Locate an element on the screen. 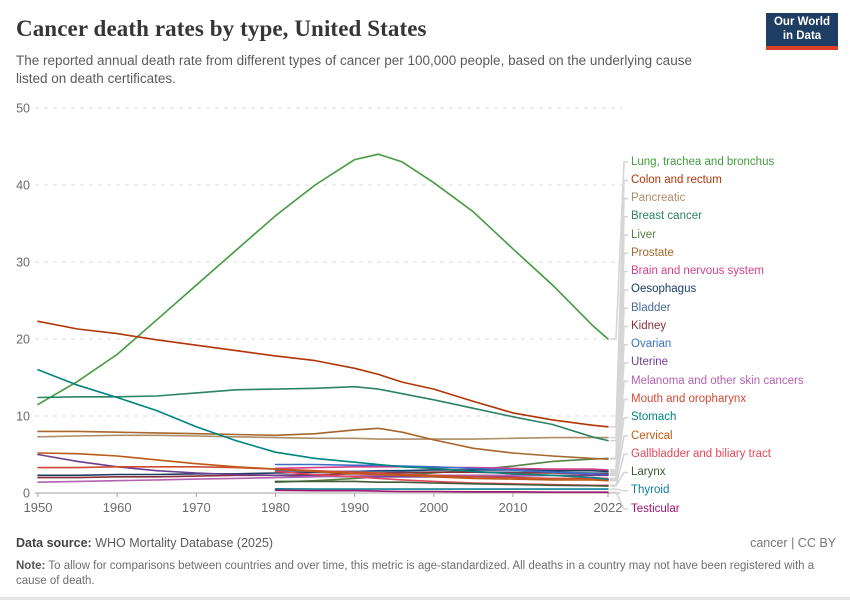 This screenshot has width=850, height=600. series-line-mouth-and-oropharynx is located at coordinates (323, 473).